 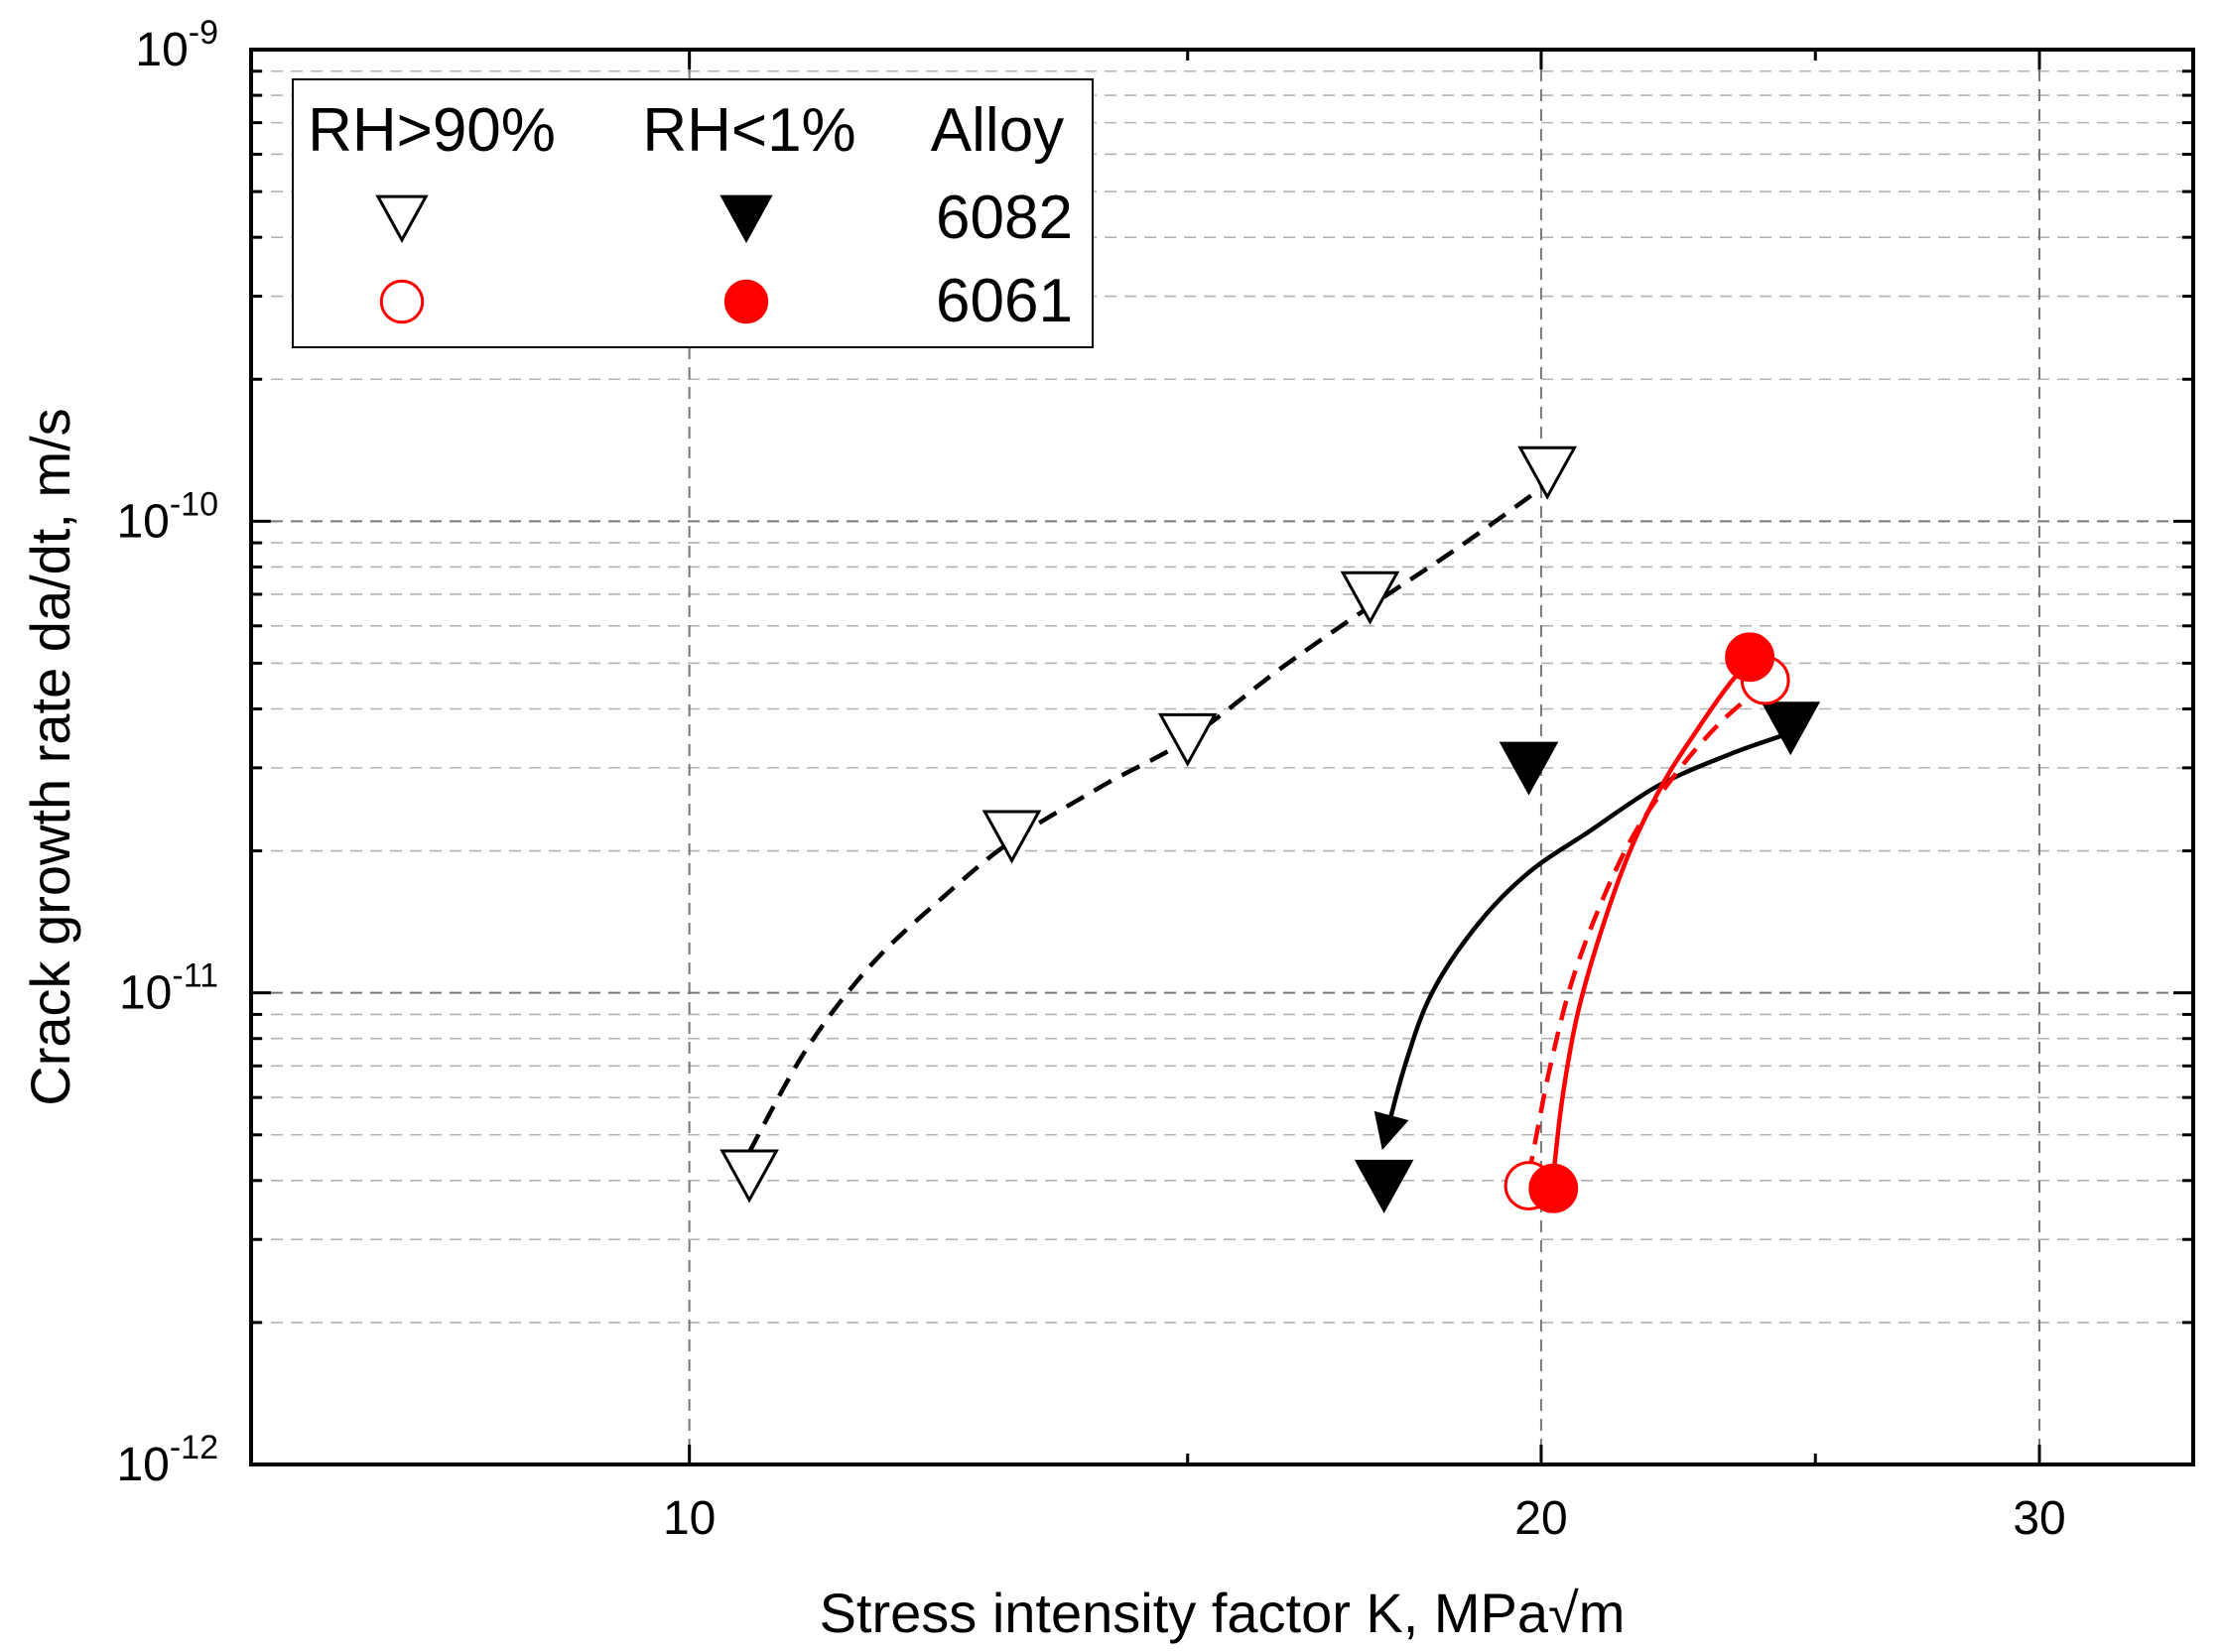 What do you see at coordinates (176, 45) in the screenshot?
I see `y-tick-label: 10-9` at bounding box center [176, 45].